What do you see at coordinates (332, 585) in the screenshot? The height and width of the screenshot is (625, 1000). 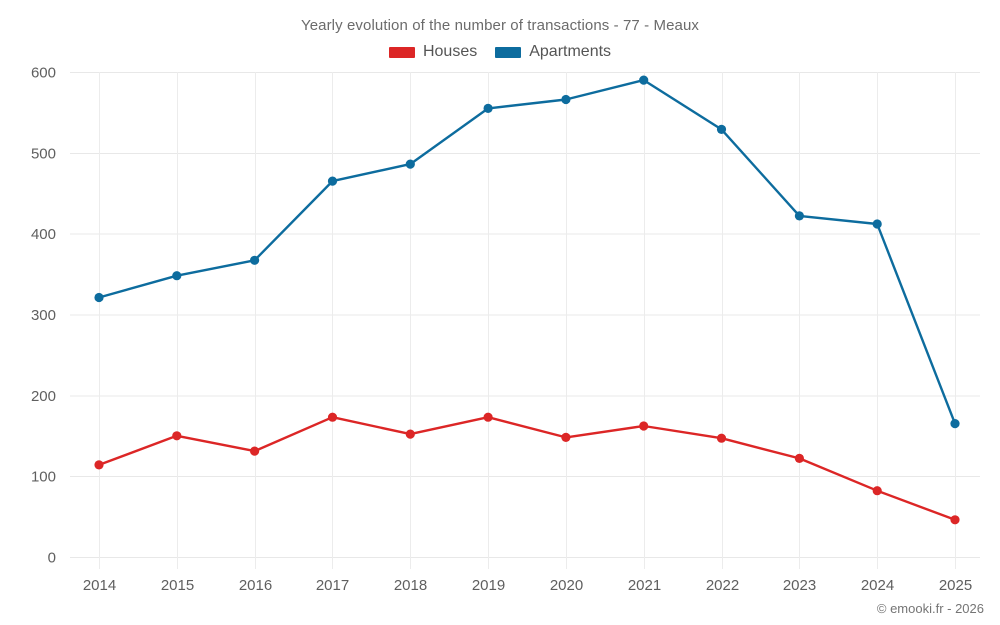 I see `x-axis-tick-label: 2017` at bounding box center [332, 585].